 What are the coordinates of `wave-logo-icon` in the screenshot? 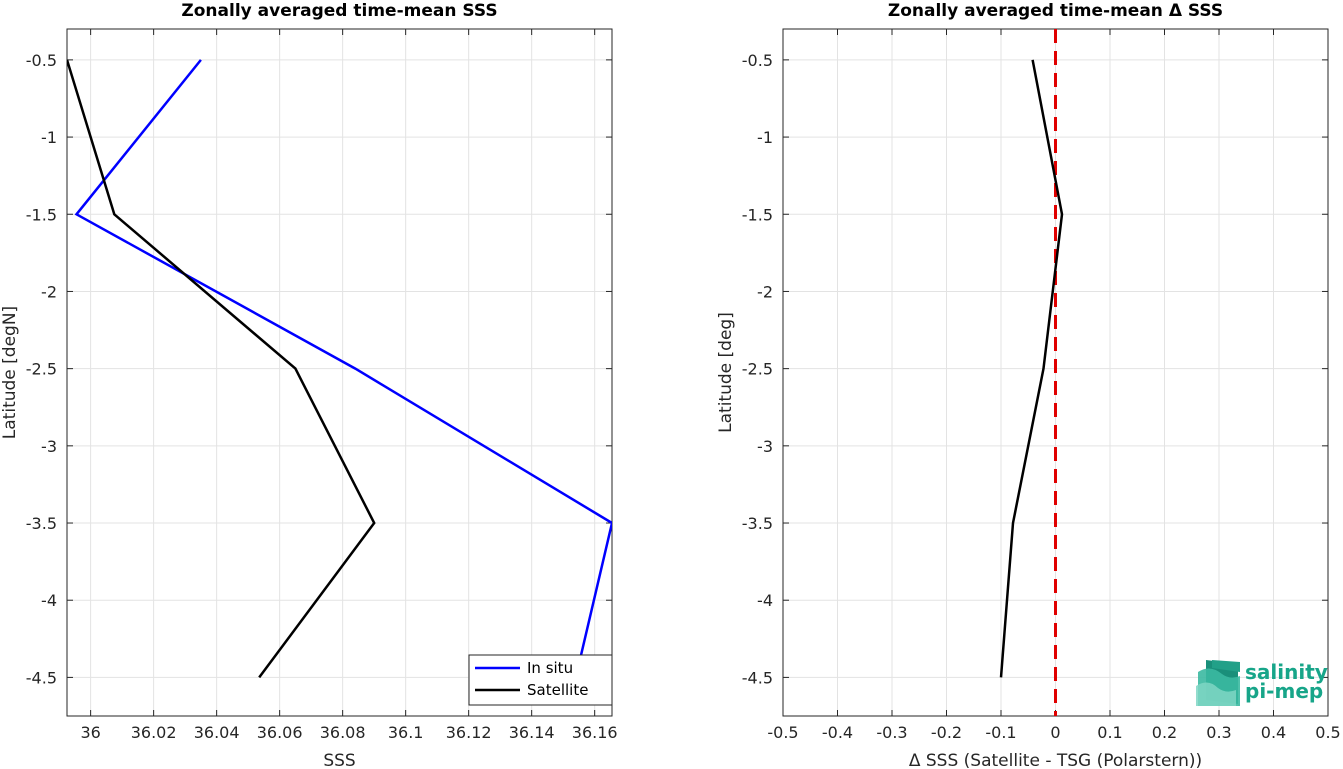 It's located at (1218, 683).